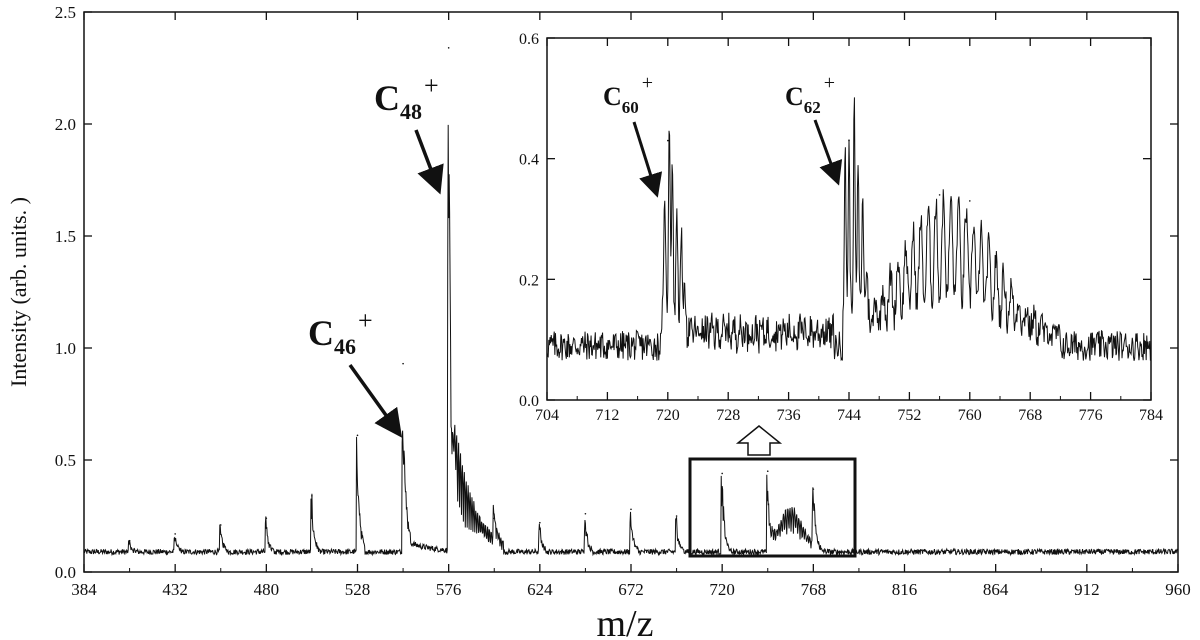 The height and width of the screenshot is (640, 1200). I want to click on main-x-tick-label: 384, so click(84, 589).